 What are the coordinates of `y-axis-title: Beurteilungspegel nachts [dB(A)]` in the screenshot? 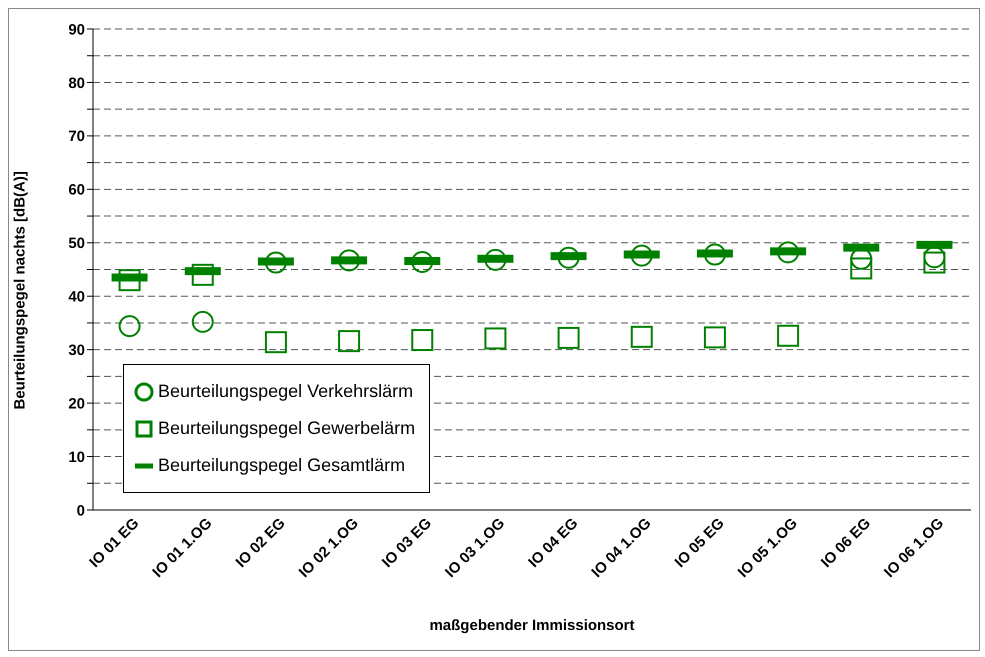 It's located at (19, 290).